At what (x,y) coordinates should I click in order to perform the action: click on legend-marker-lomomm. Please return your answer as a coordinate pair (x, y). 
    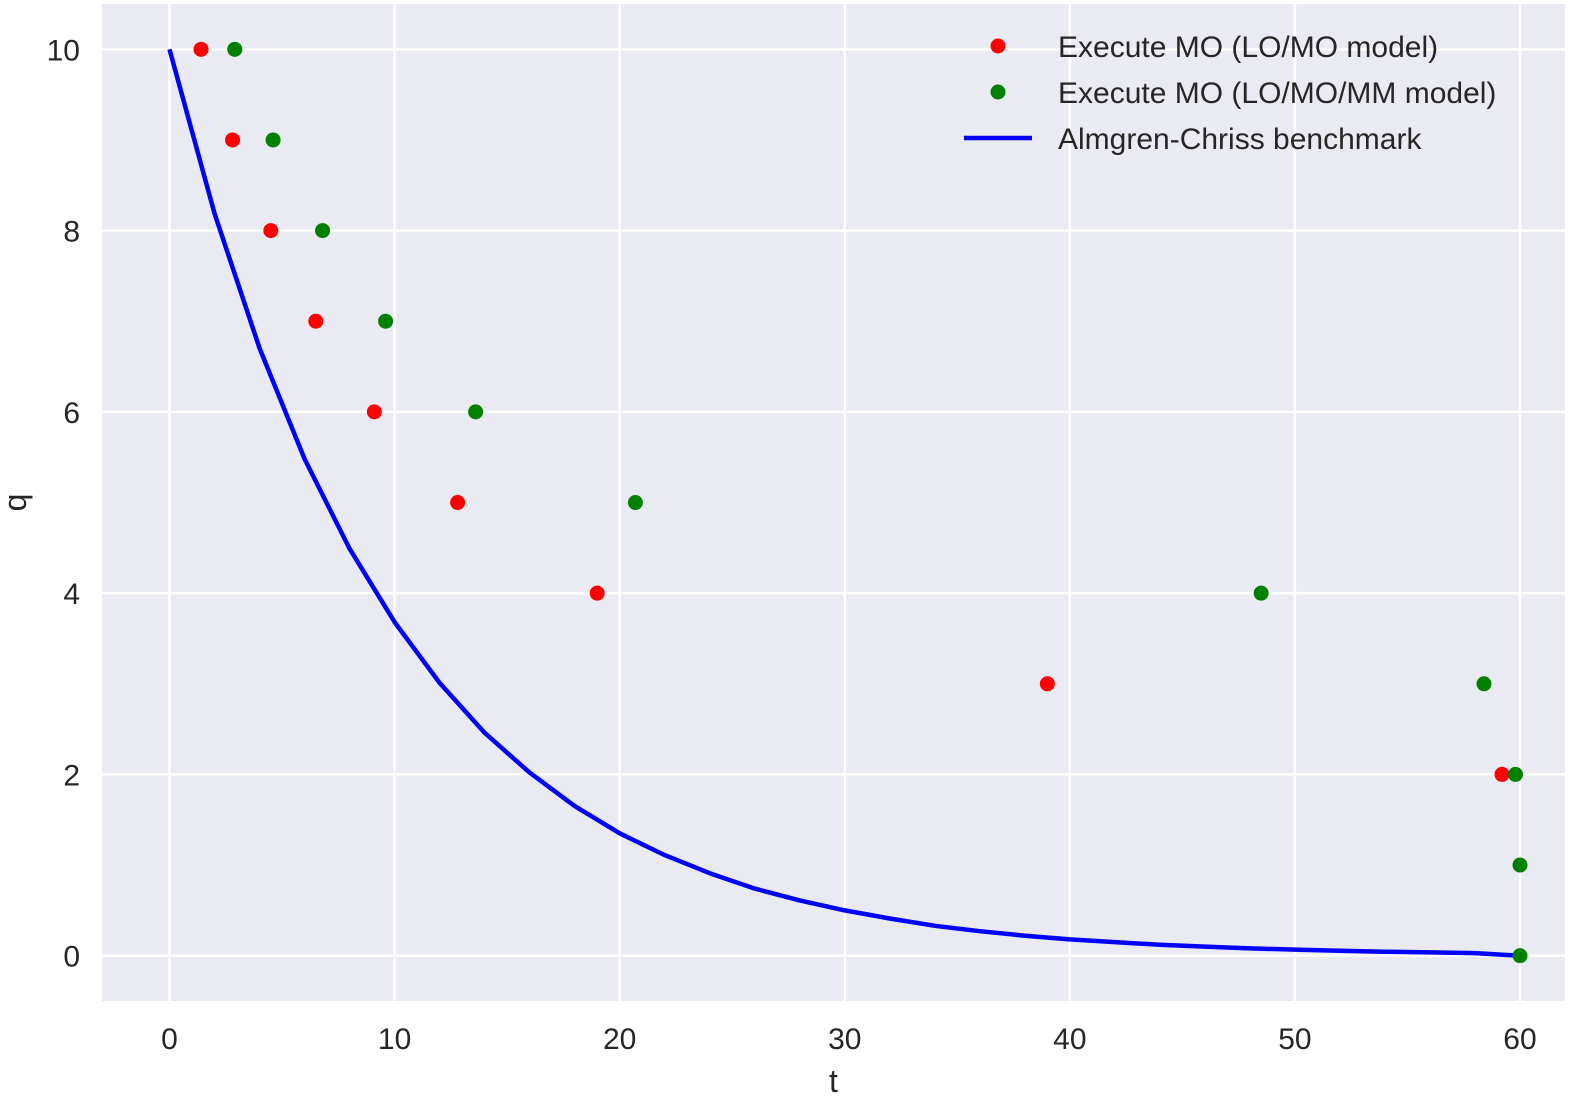
    Looking at the image, I should click on (998, 92).